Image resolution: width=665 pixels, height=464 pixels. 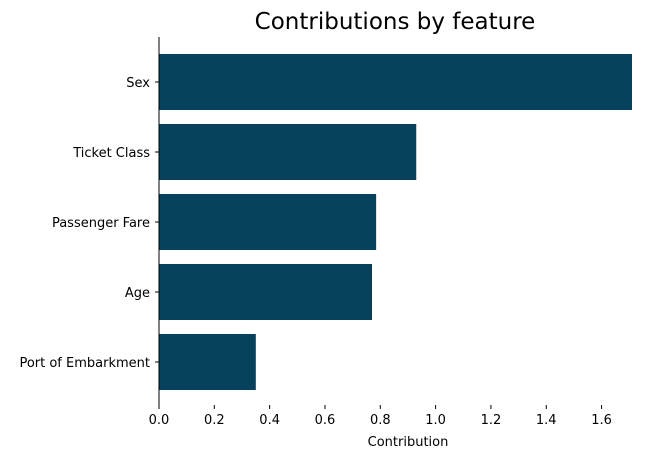 I want to click on bar-ticket-class, so click(x=288, y=152).